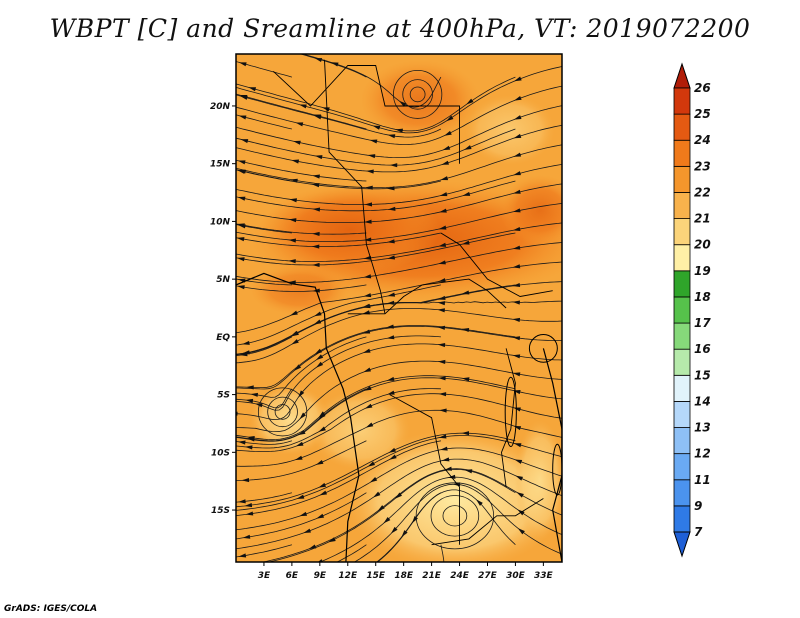 The width and height of the screenshot is (800, 618). Describe the element at coordinates (376, 576) in the screenshot. I see `x-tick-label: 15E` at that location.